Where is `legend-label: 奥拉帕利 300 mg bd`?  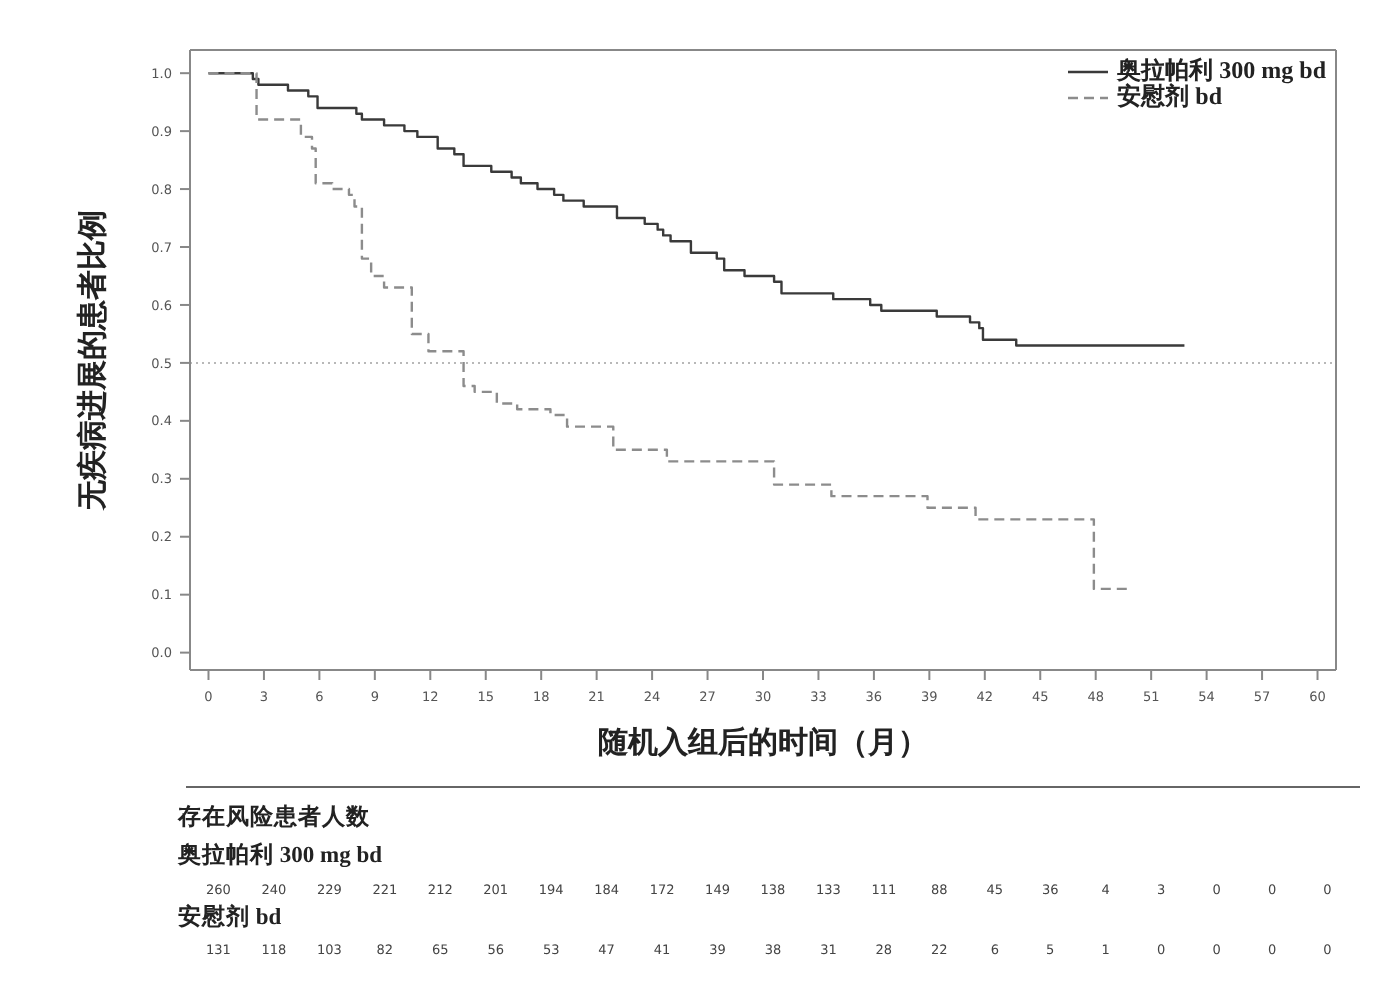 legend-label: 奥拉帕利 300 mg bd is located at coordinates (1221, 70).